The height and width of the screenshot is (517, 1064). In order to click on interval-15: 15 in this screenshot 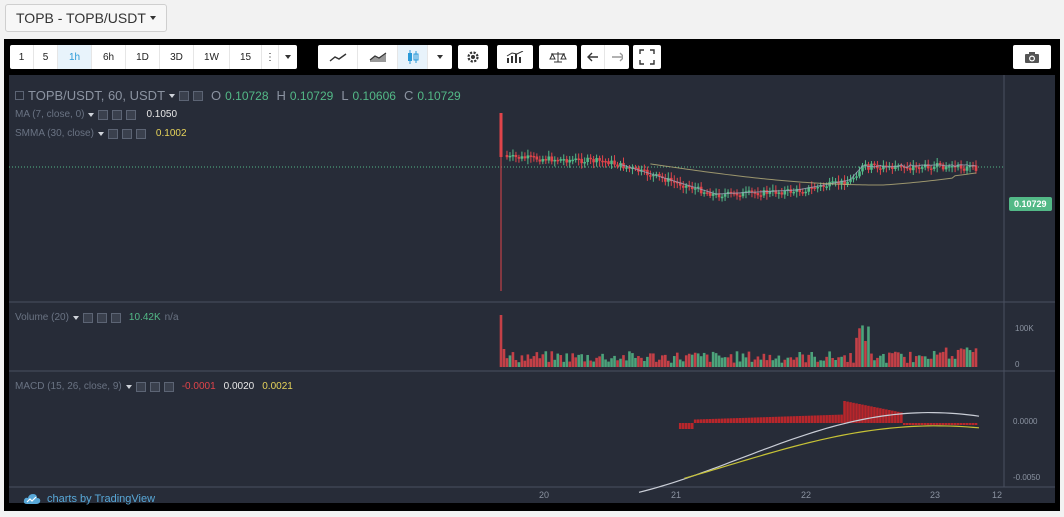, I will do `click(246, 57)`.